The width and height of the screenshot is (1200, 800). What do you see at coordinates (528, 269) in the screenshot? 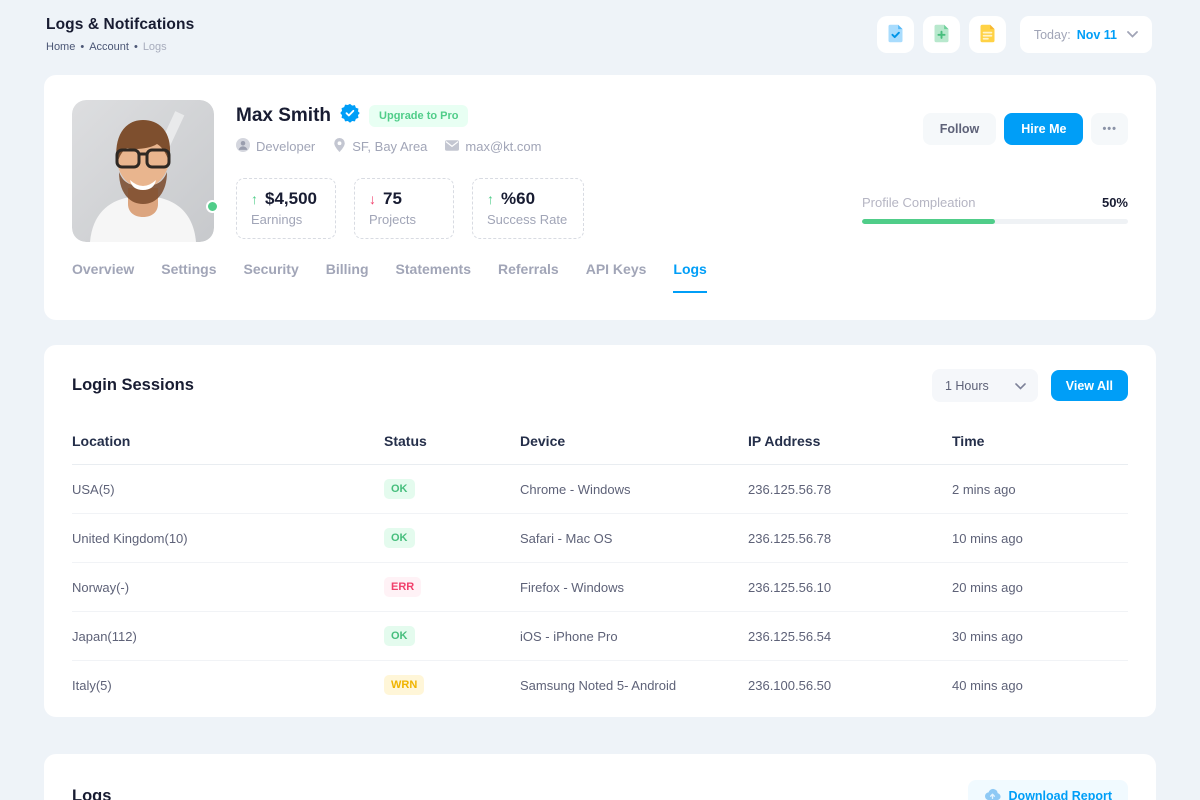
I see `tab-referrals: Referrals` at bounding box center [528, 269].